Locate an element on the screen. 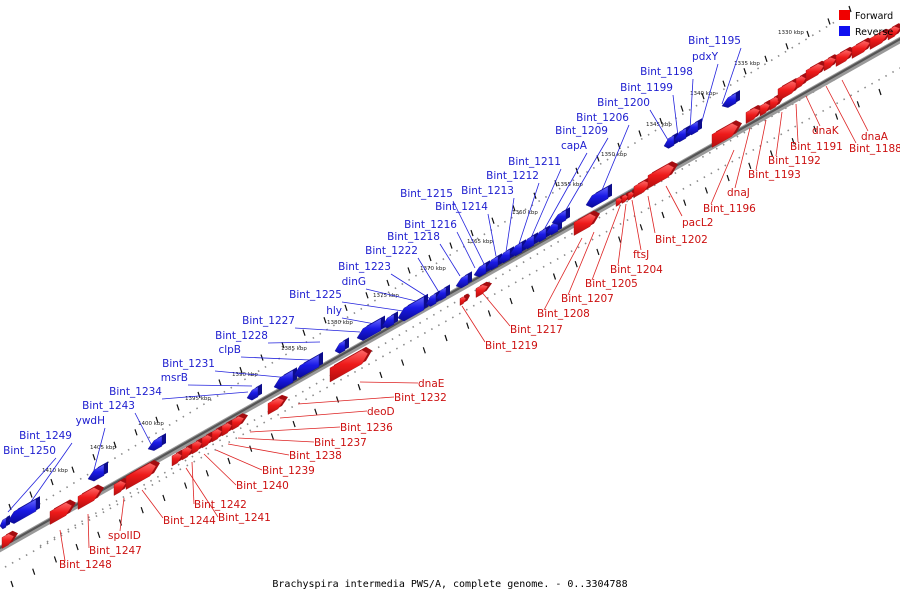 The image size is (900, 600). gene-label-bint-1222: Bint_1222 is located at coordinates (391, 251).